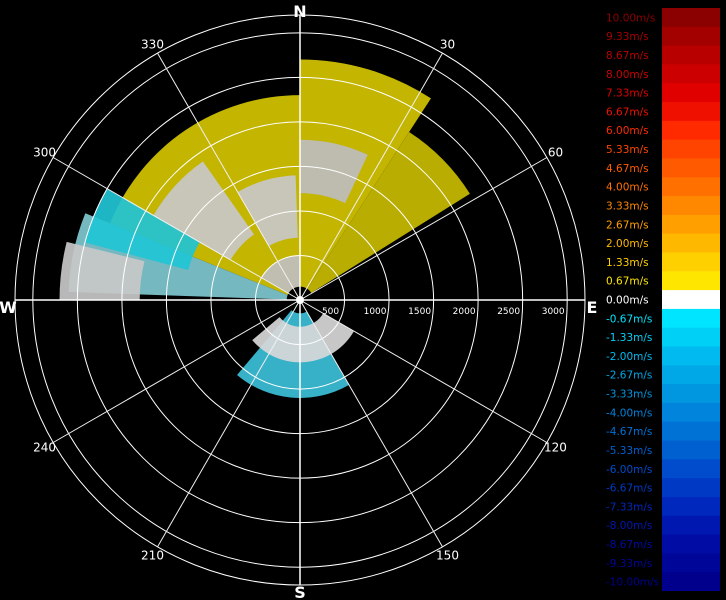 The image size is (726, 600). Describe the element at coordinates (627, 131) in the screenshot. I see `colorbar-label-6: 6.00m/s` at that location.